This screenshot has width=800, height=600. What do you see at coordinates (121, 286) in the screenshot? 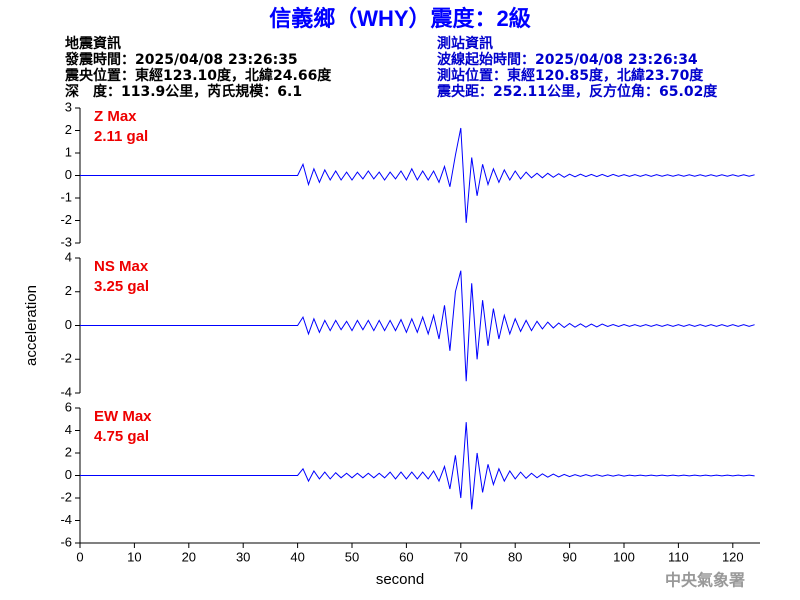
I see `max-annotation: 3.25 gal` at bounding box center [121, 286].